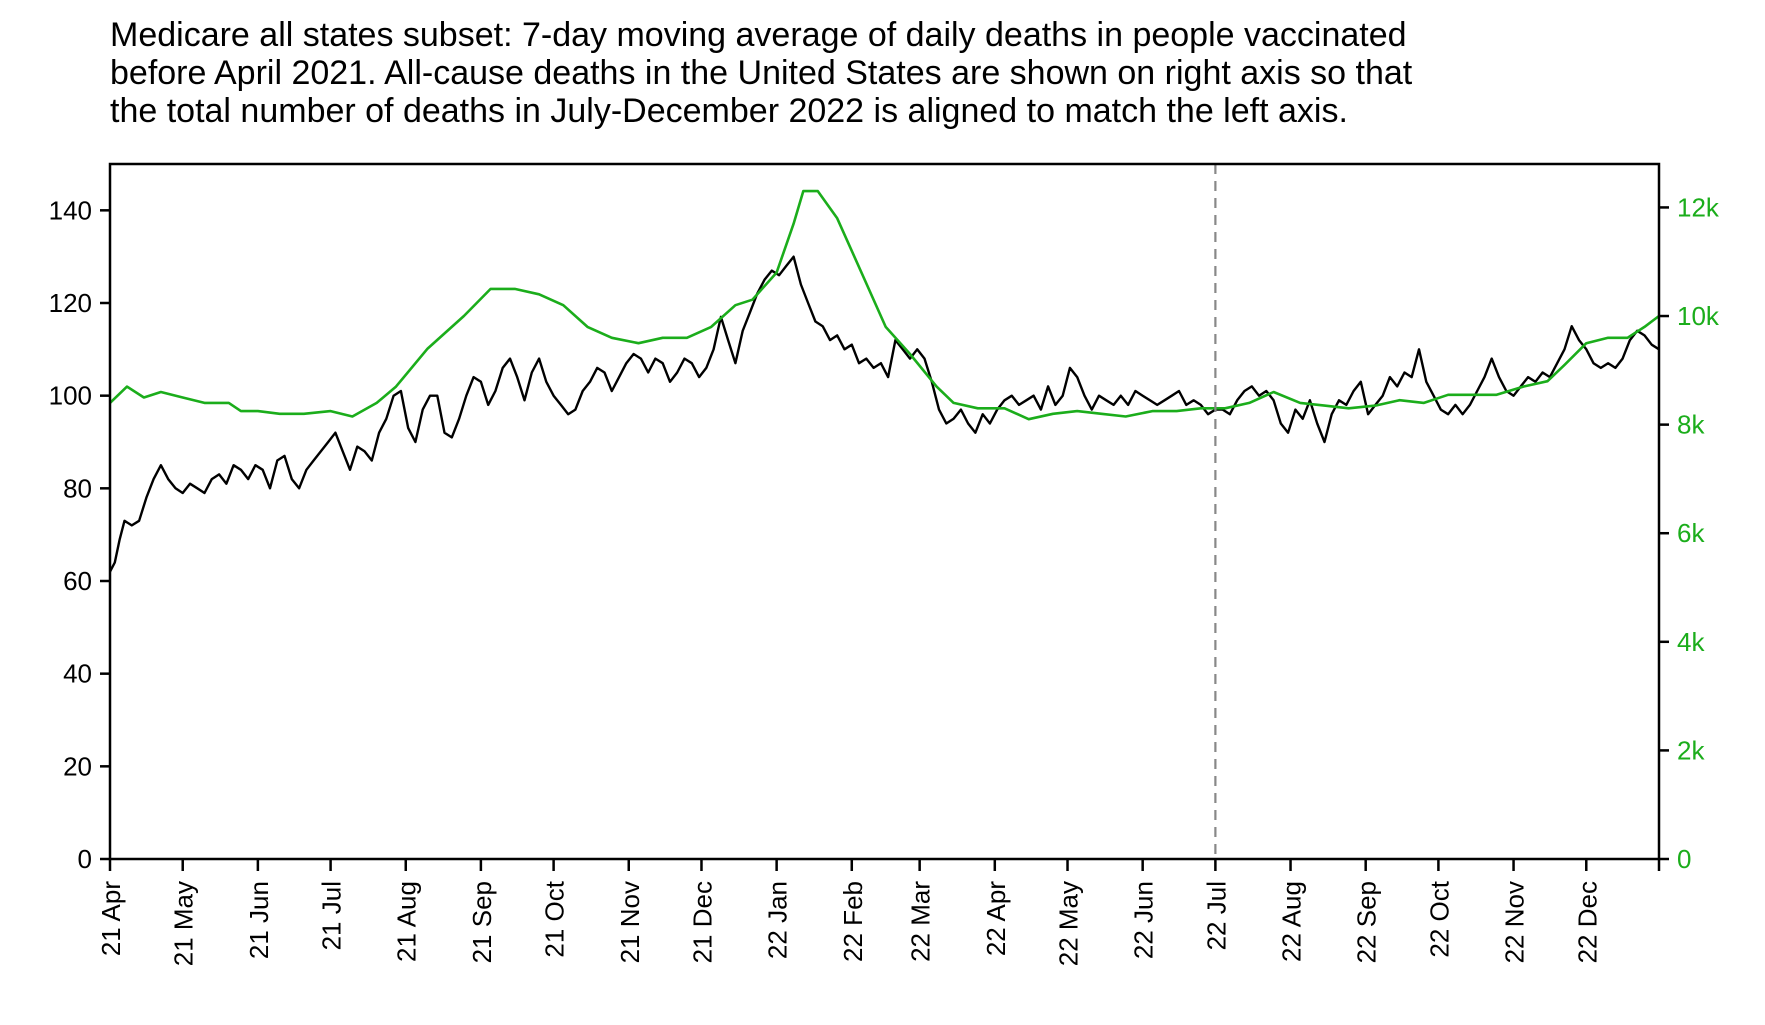 This screenshot has width=1765, height=1025. Describe the element at coordinates (184, 923) in the screenshot. I see `x-tick-label: 21 May` at that location.